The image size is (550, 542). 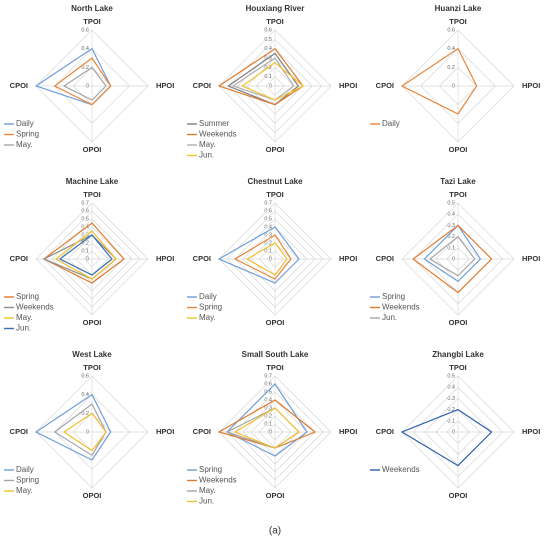 What do you see at coordinates (92, 354) in the screenshot?
I see `chart-title: West Lake` at bounding box center [92, 354].